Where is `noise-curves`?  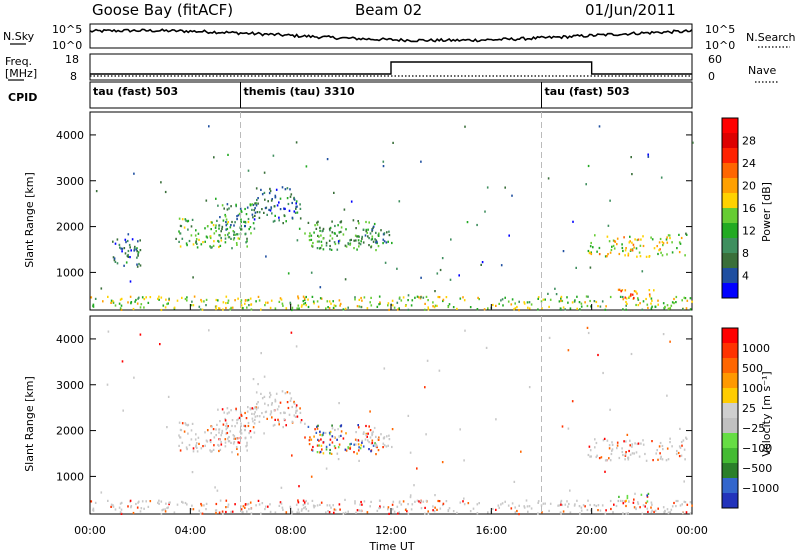 noise-curves is located at coordinates (391, 35).